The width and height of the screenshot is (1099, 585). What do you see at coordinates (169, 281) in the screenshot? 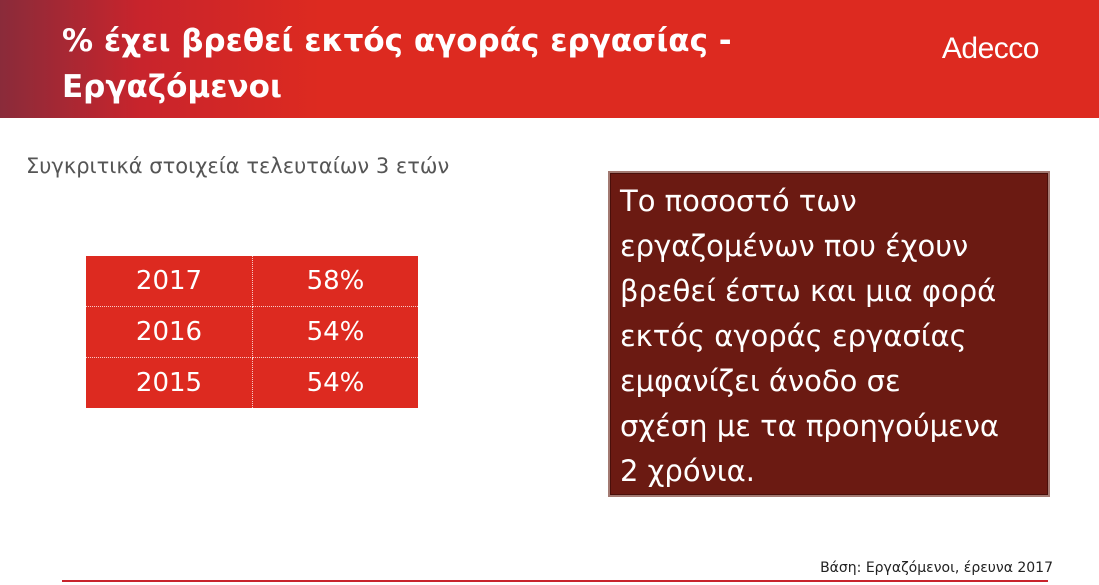
I see `table-cell-year: 2017` at bounding box center [169, 281].